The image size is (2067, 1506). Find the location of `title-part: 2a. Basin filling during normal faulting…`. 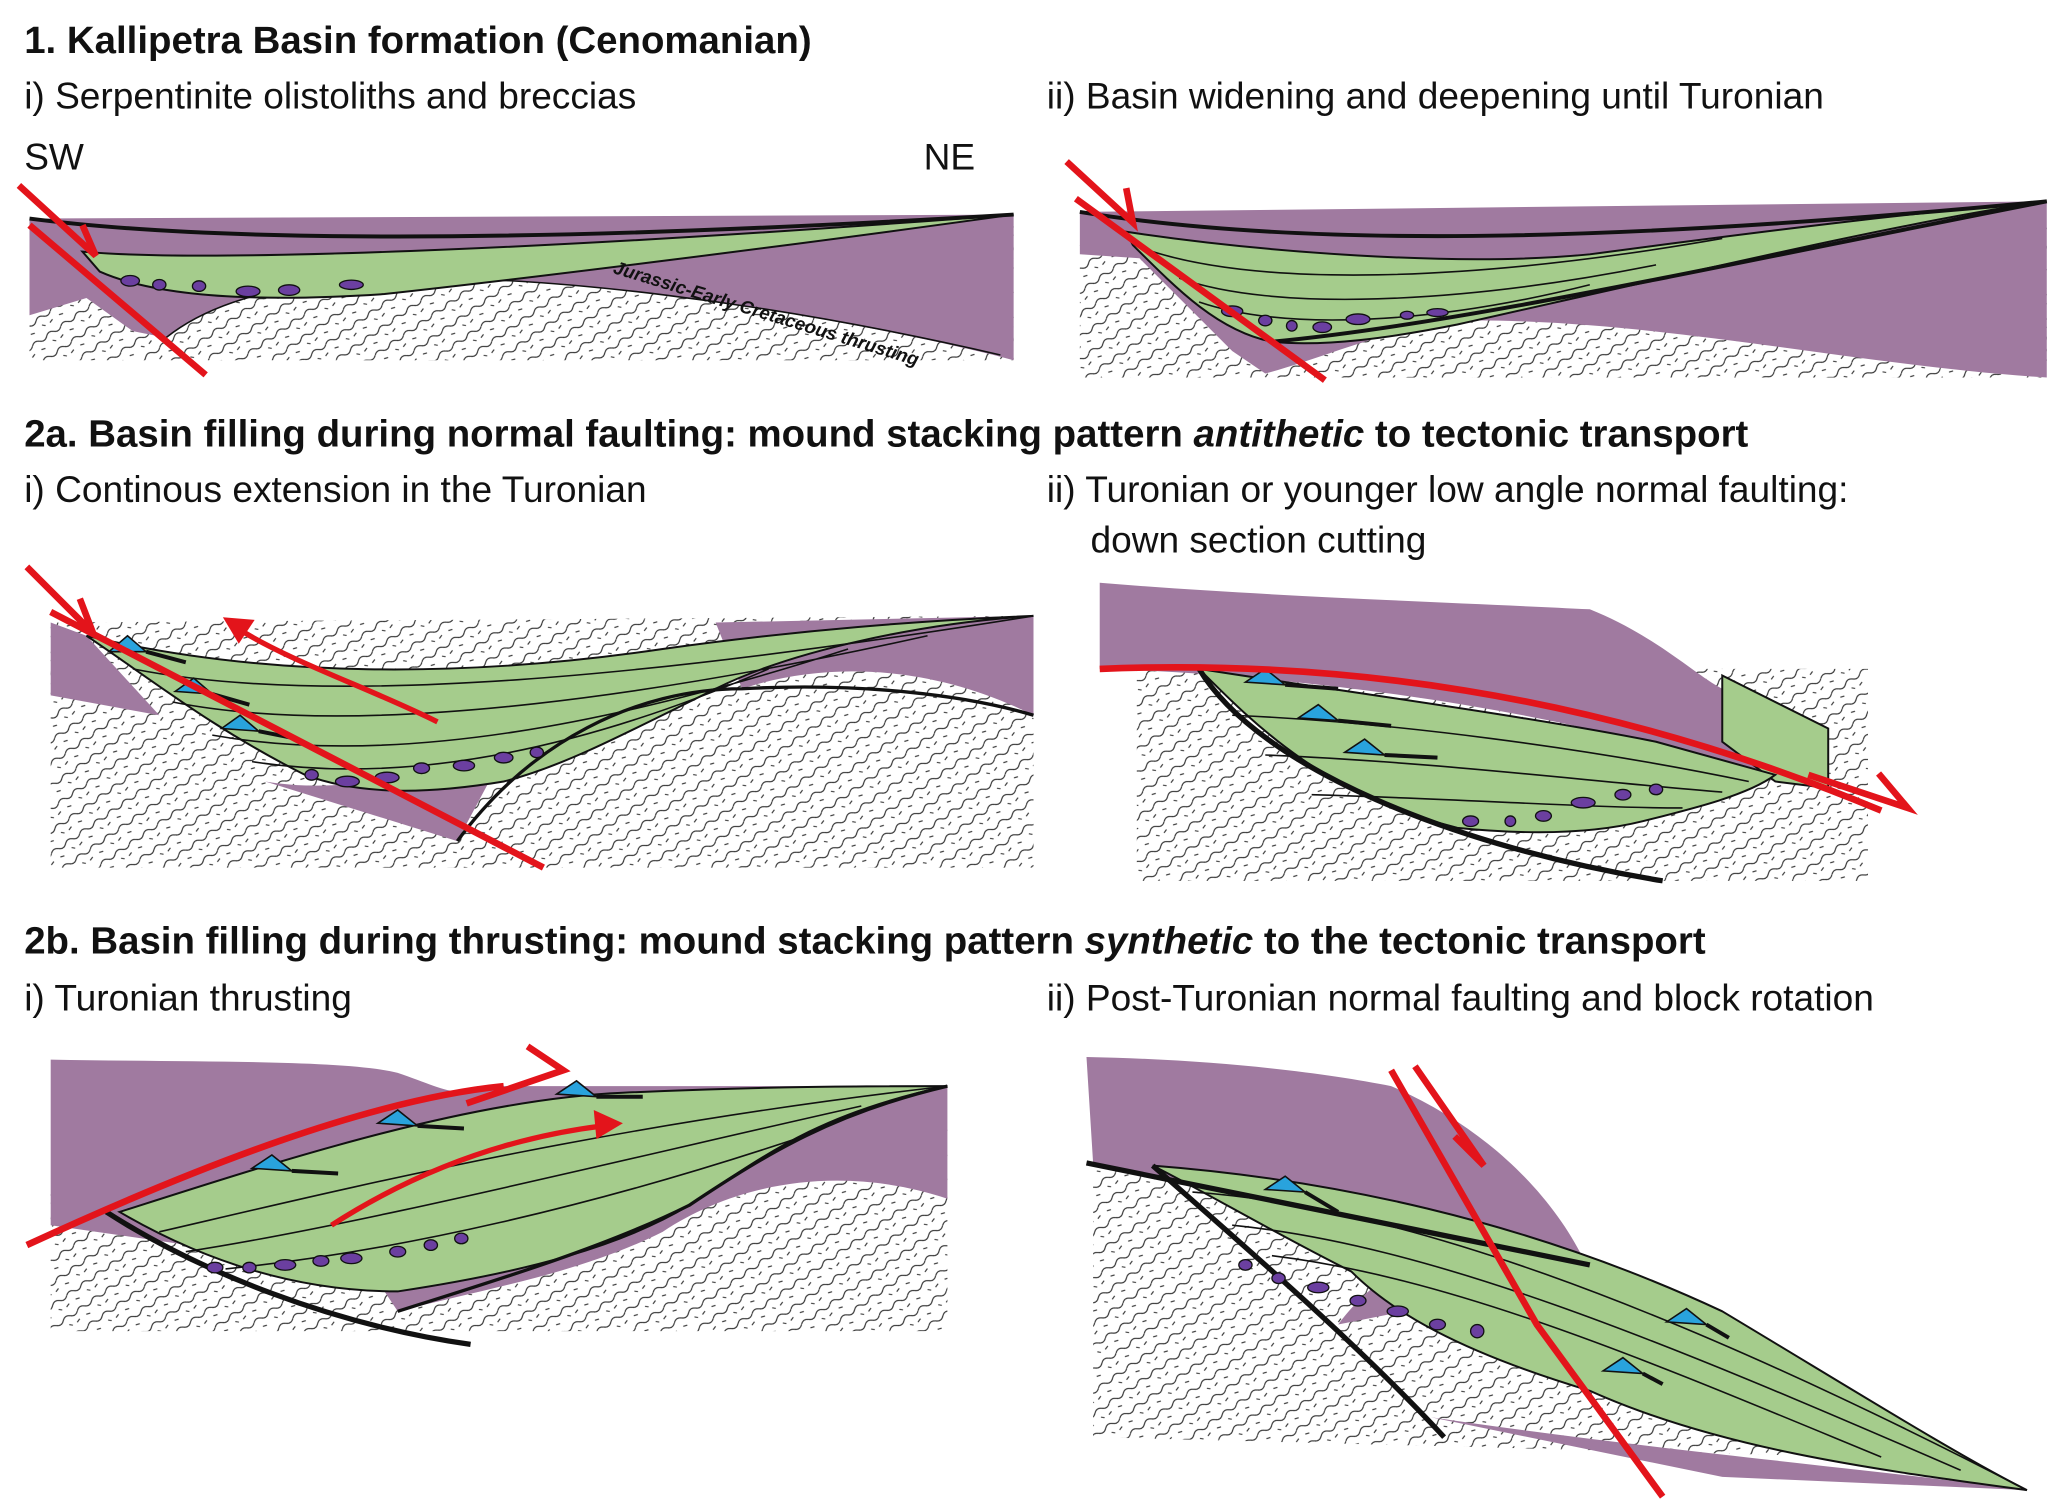

title-part: 2a. Basin filling during normal faulting… is located at coordinates (608, 433).